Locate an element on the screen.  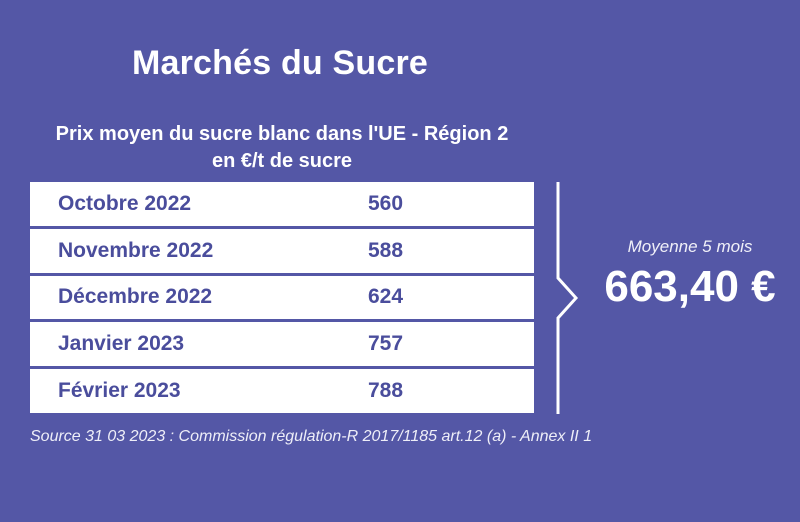
bracket-divider is located at coordinates (567, 298).